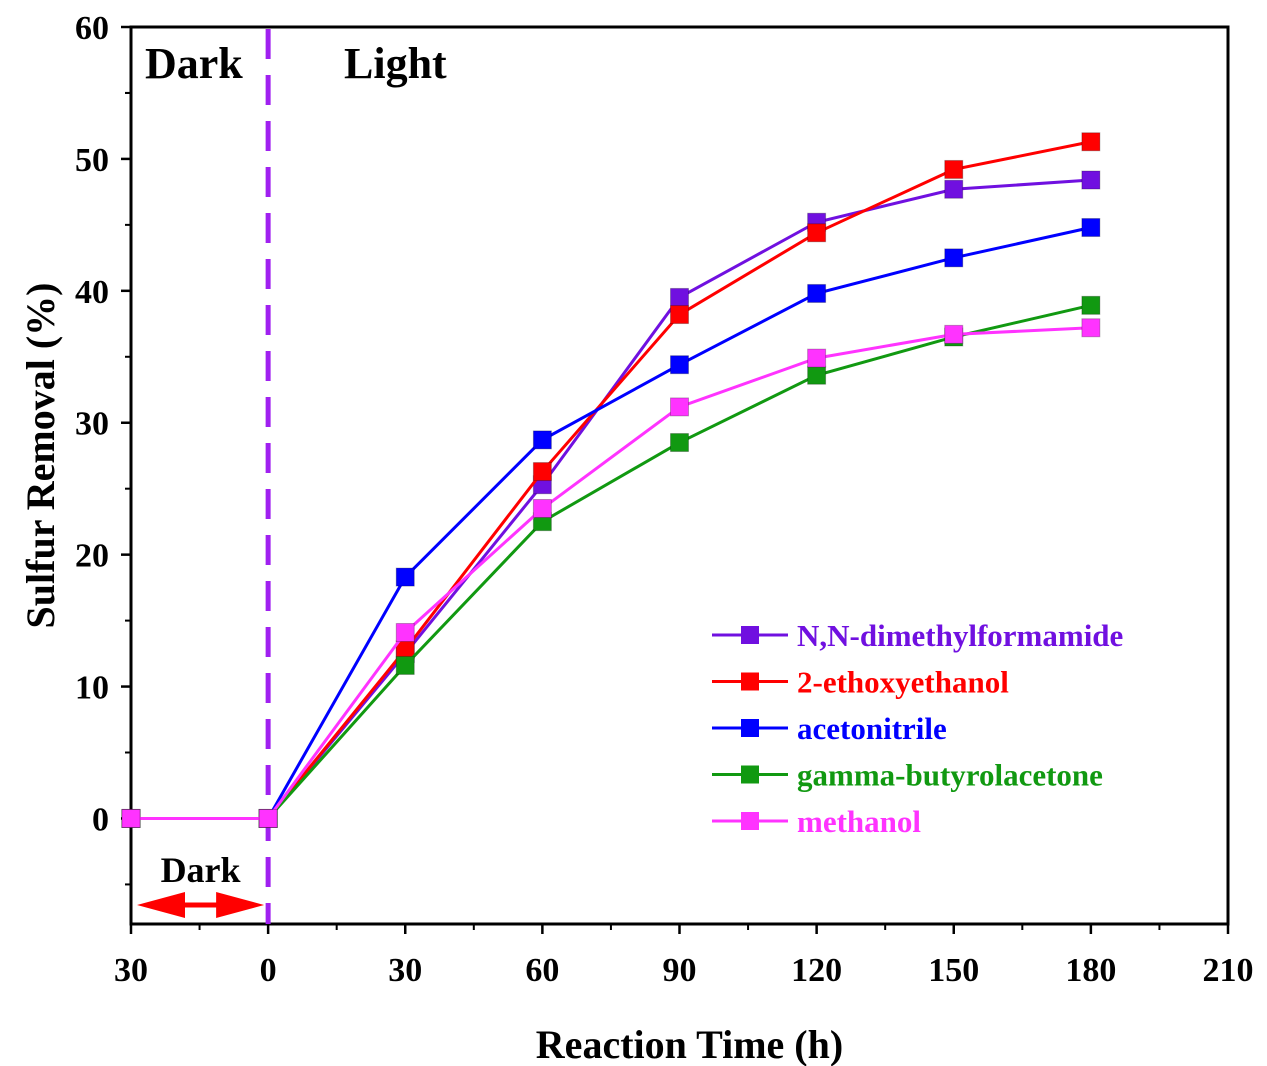 The height and width of the screenshot is (1066, 1267). Describe the element at coordinates (960, 635) in the screenshot. I see `legend-label: N,N-dimethylformamide` at that location.